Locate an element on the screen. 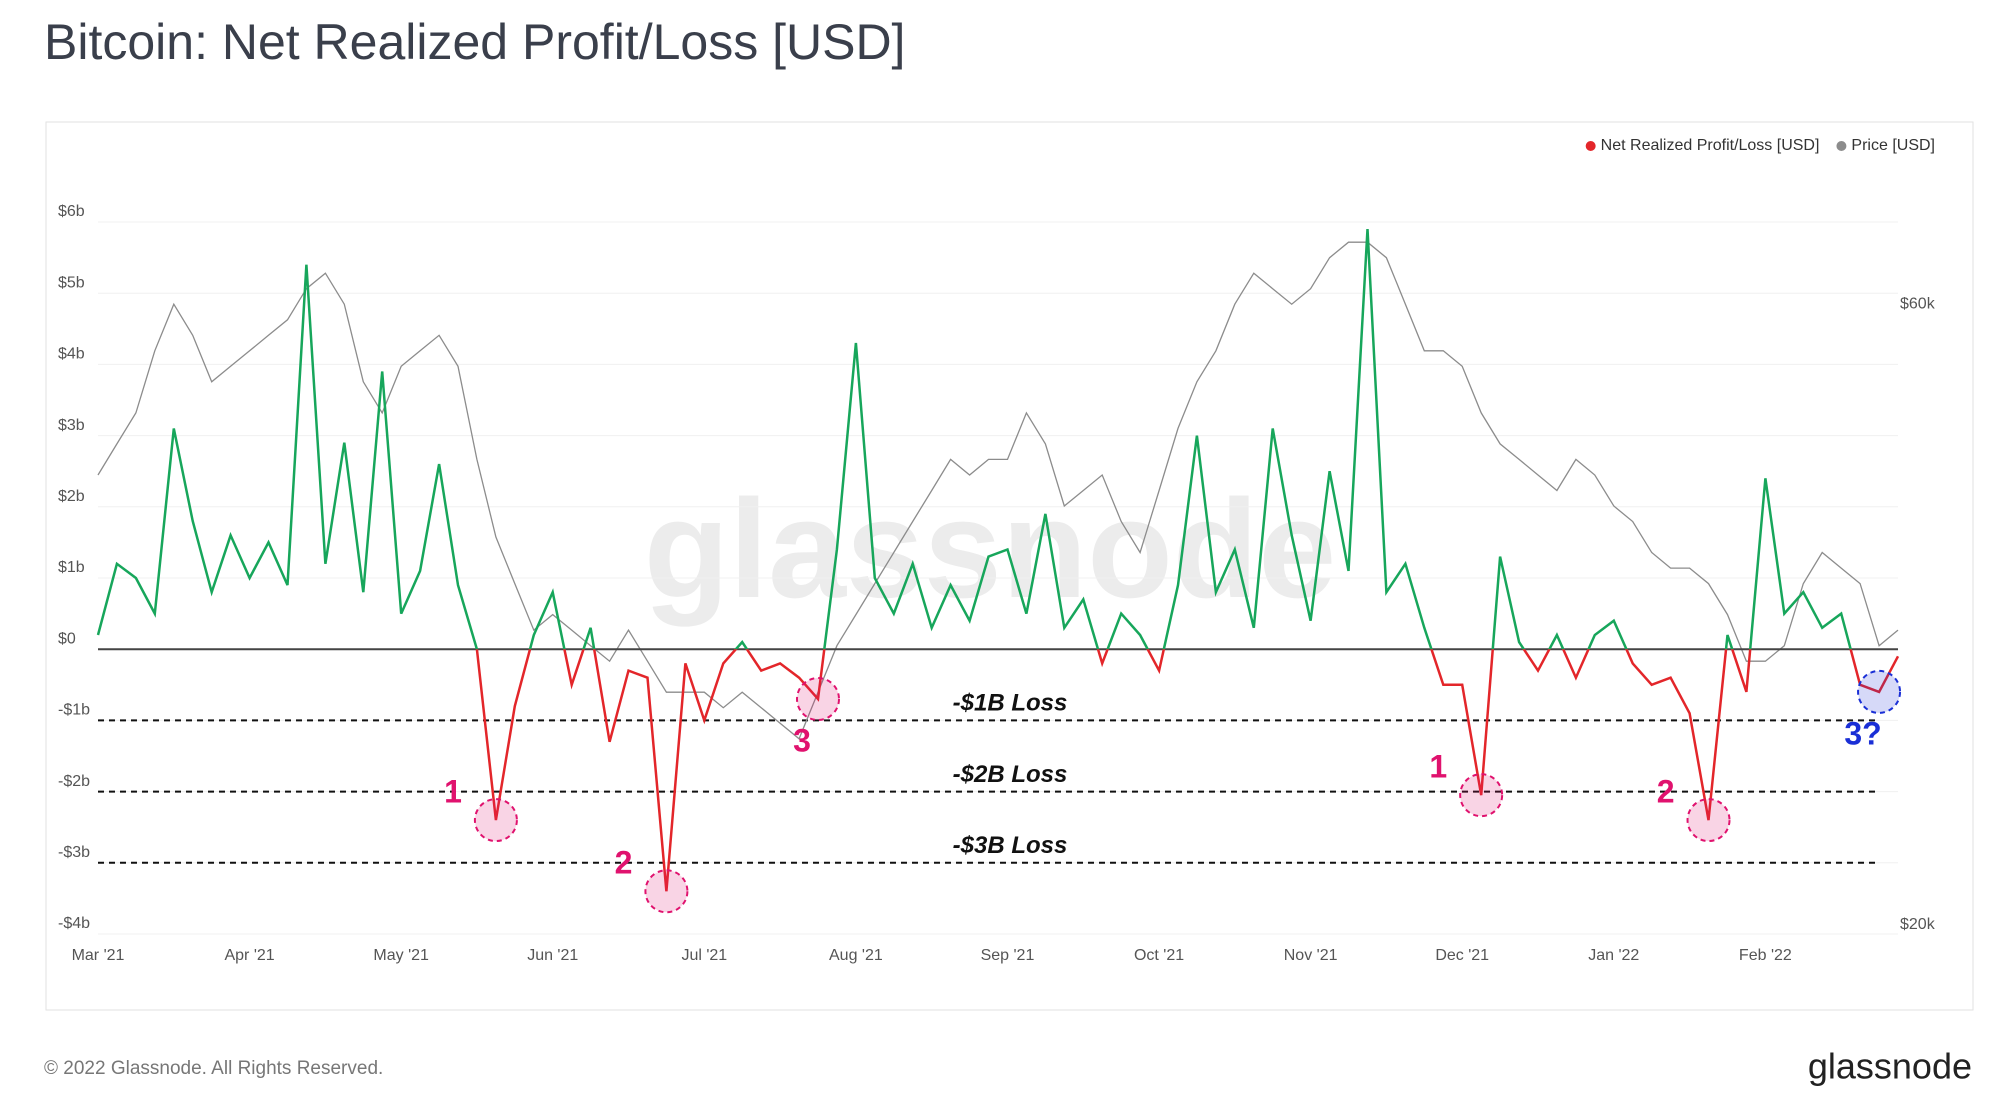 This screenshot has width=2000, height=1097. reference-label: -$2B Loss is located at coordinates (1010, 774).